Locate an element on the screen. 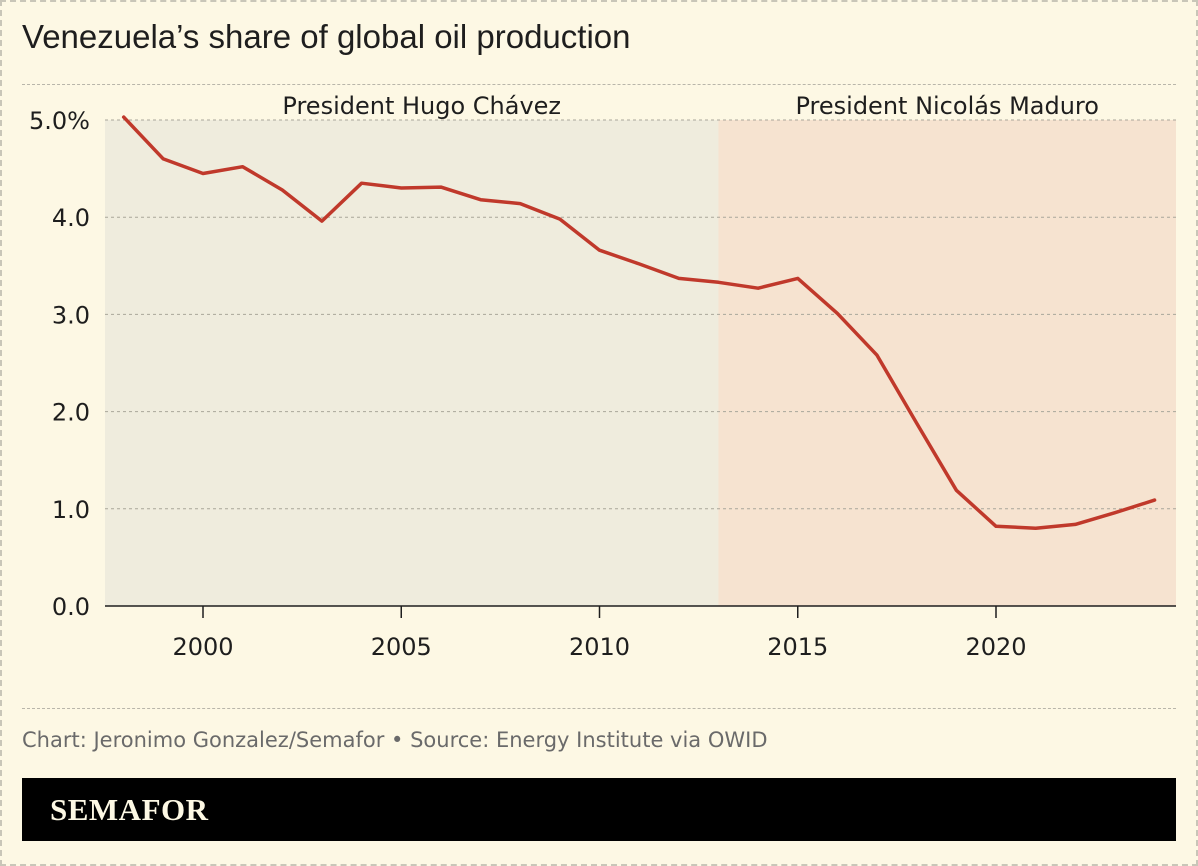 The image size is (1198, 866). footer-divider is located at coordinates (599, 708).